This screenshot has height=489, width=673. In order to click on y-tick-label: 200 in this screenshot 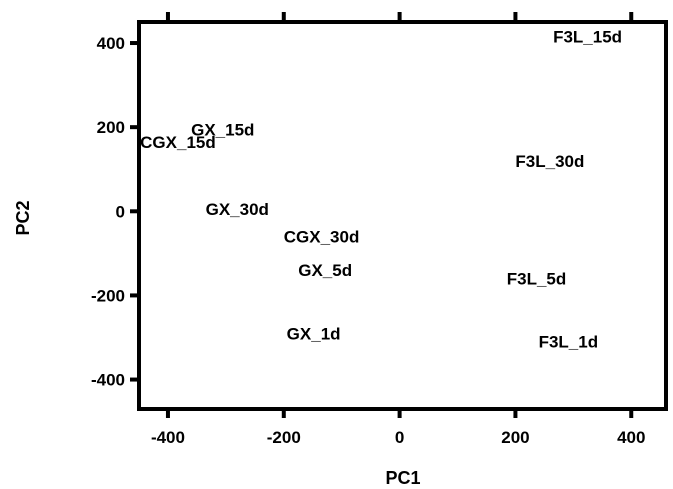, I will do `click(111, 127)`.